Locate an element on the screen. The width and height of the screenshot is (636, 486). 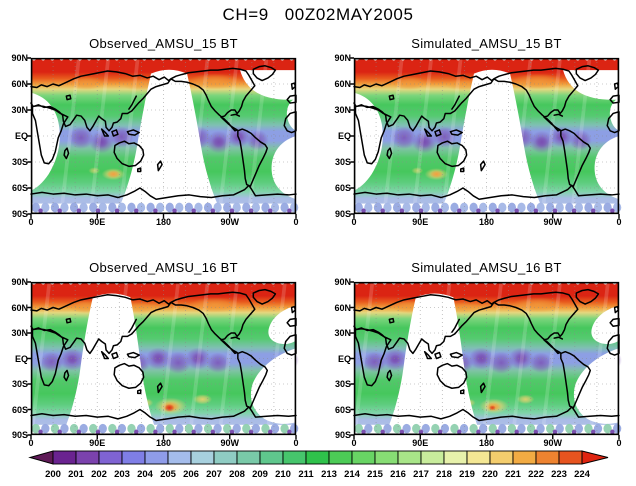
panel-title: Simulated_AMSU_15 BT is located at coordinates (486, 43).